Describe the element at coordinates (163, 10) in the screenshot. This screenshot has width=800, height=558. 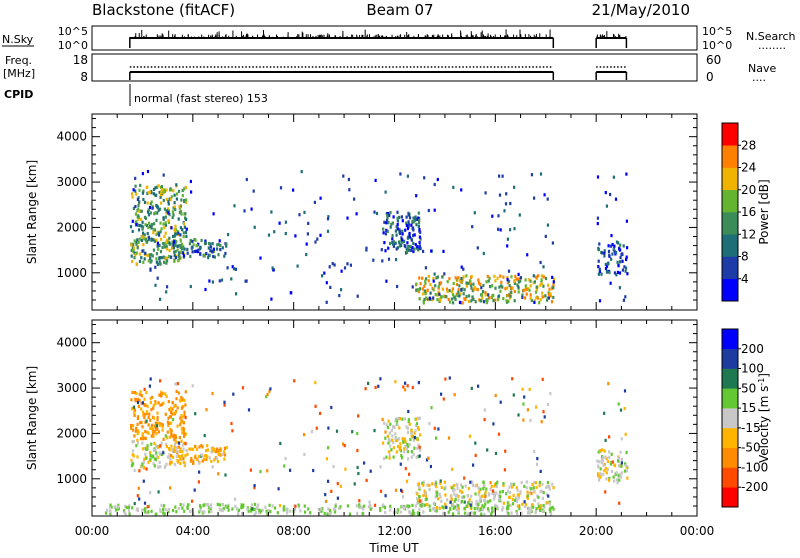
I see `station-title: Blackstone (fitACF)` at that location.